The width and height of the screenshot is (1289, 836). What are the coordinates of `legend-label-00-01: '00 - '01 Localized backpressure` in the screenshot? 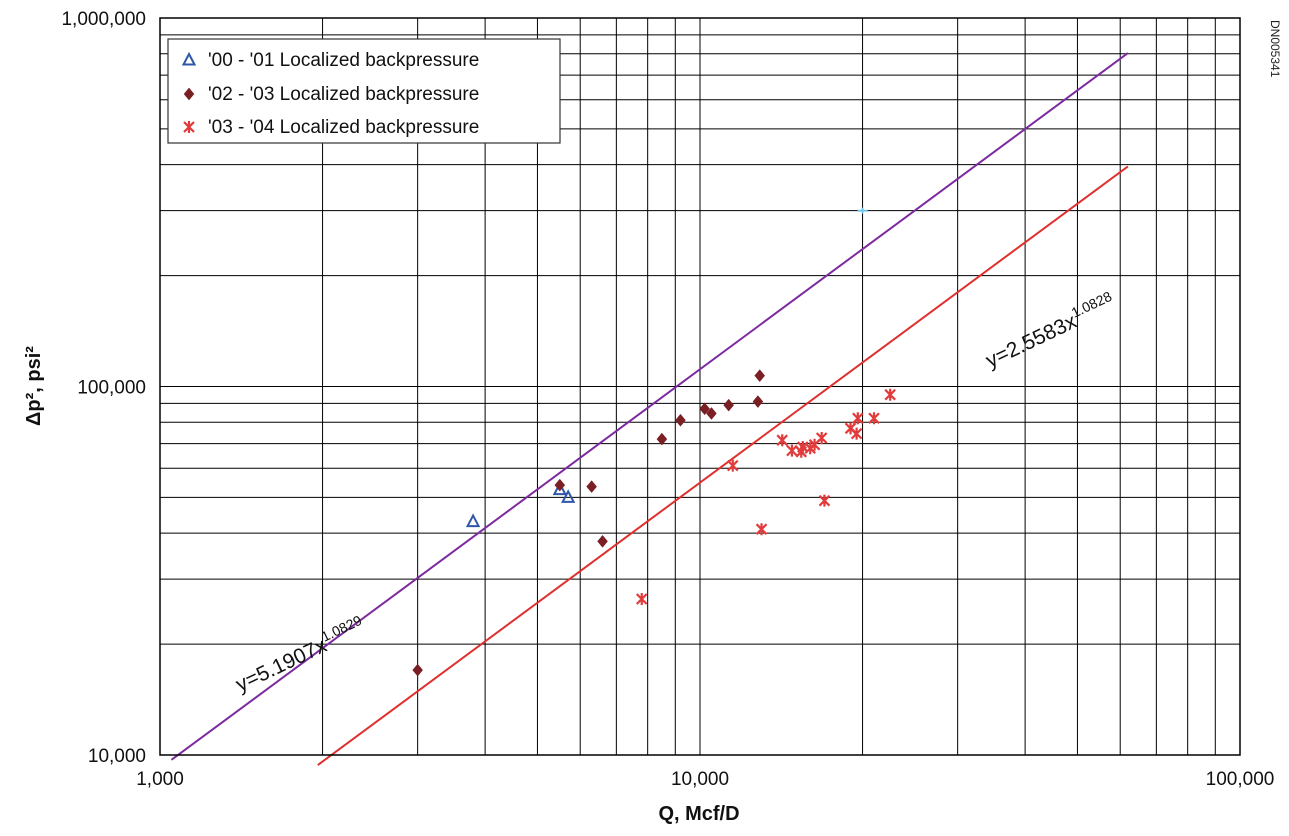 It's located at (343, 60).